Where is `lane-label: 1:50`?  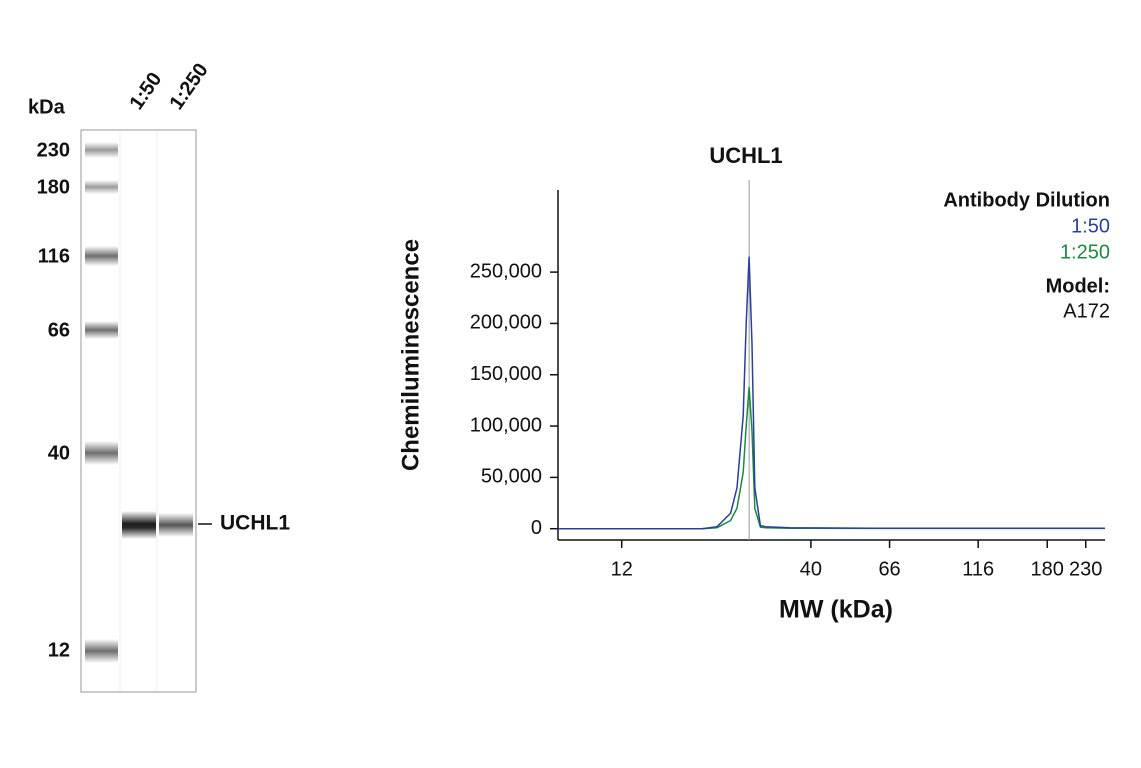
lane-label: 1:50 is located at coordinates (145, 90).